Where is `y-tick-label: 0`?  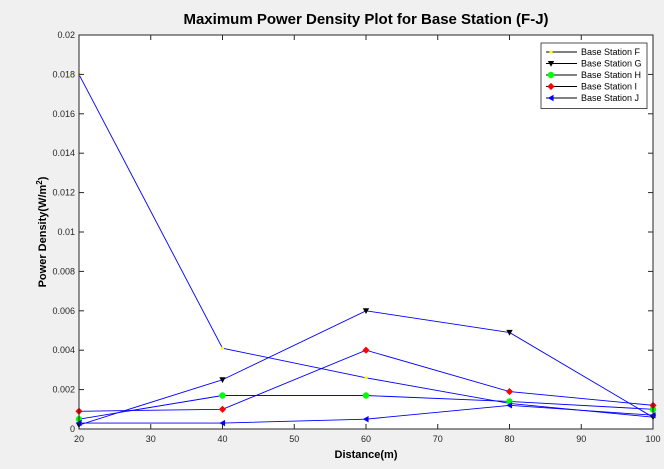
y-tick-label: 0 is located at coordinates (72, 429).